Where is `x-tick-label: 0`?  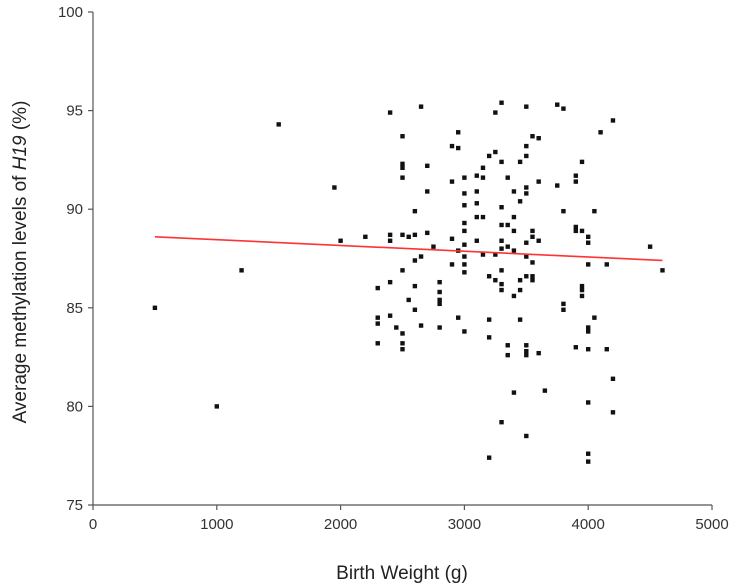 x-tick-label: 0 is located at coordinates (93, 524).